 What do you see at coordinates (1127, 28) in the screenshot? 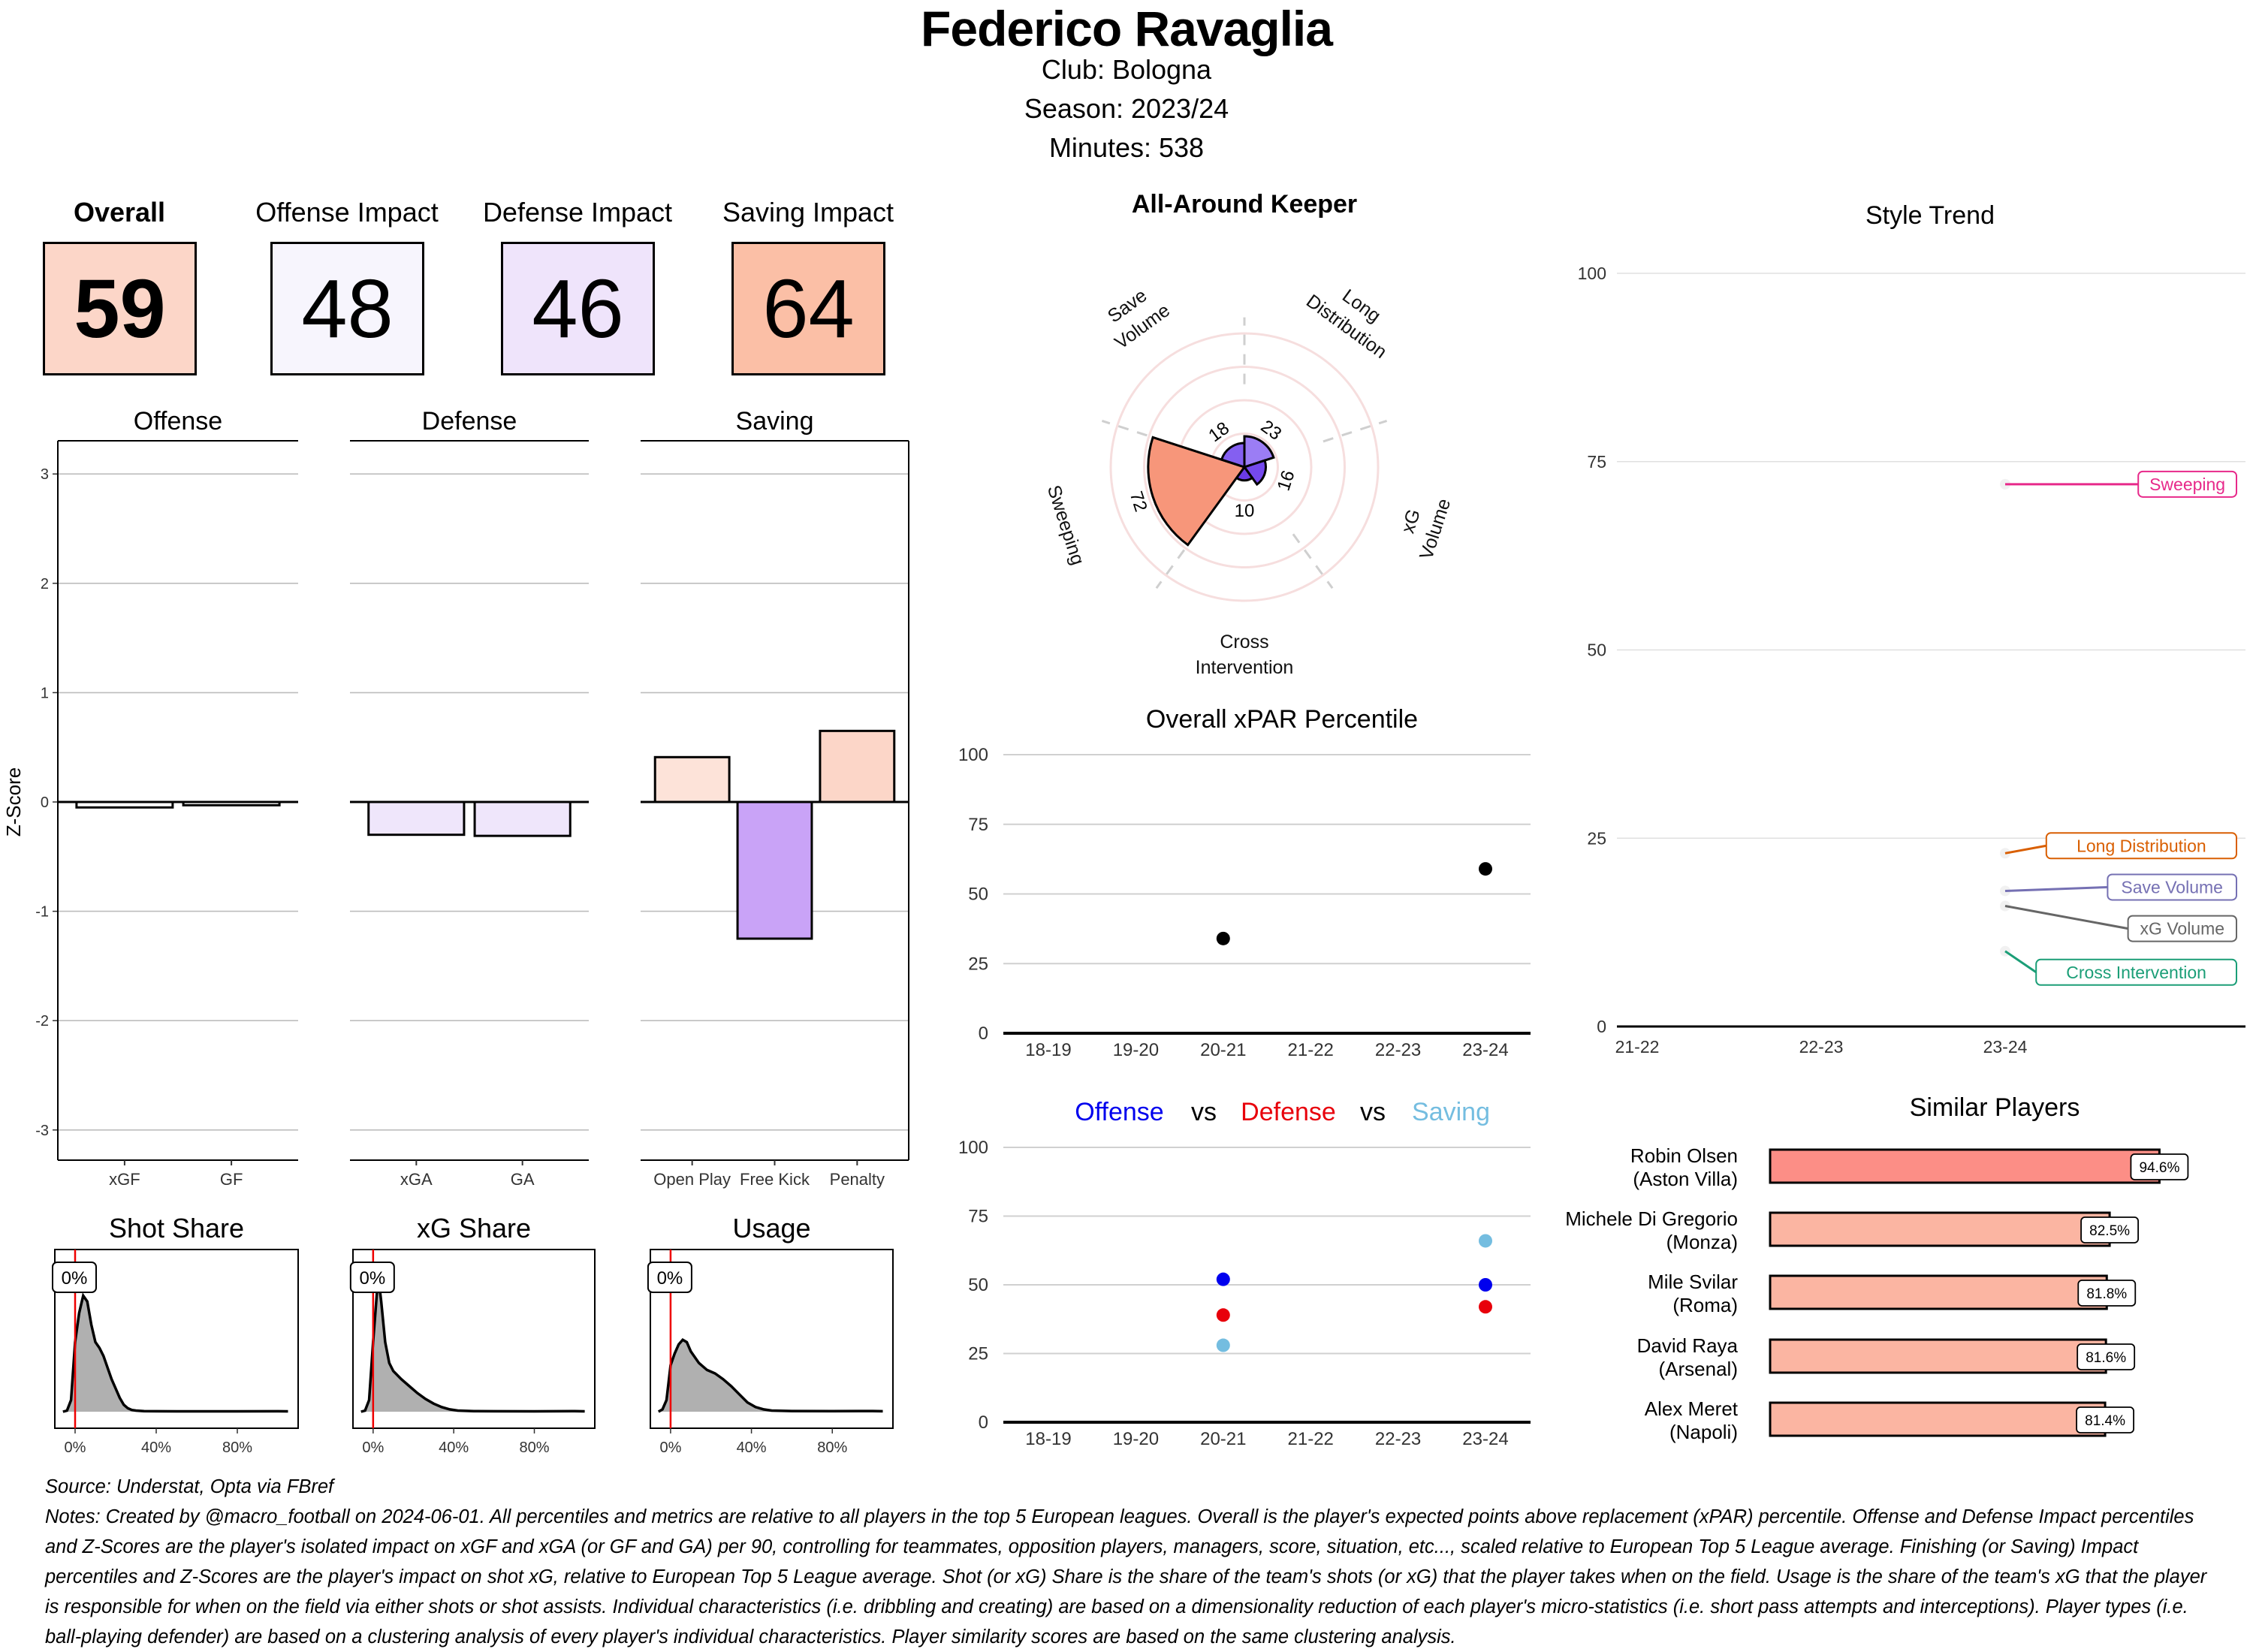
I see `player-name: Federico Ravaglia` at bounding box center [1127, 28].